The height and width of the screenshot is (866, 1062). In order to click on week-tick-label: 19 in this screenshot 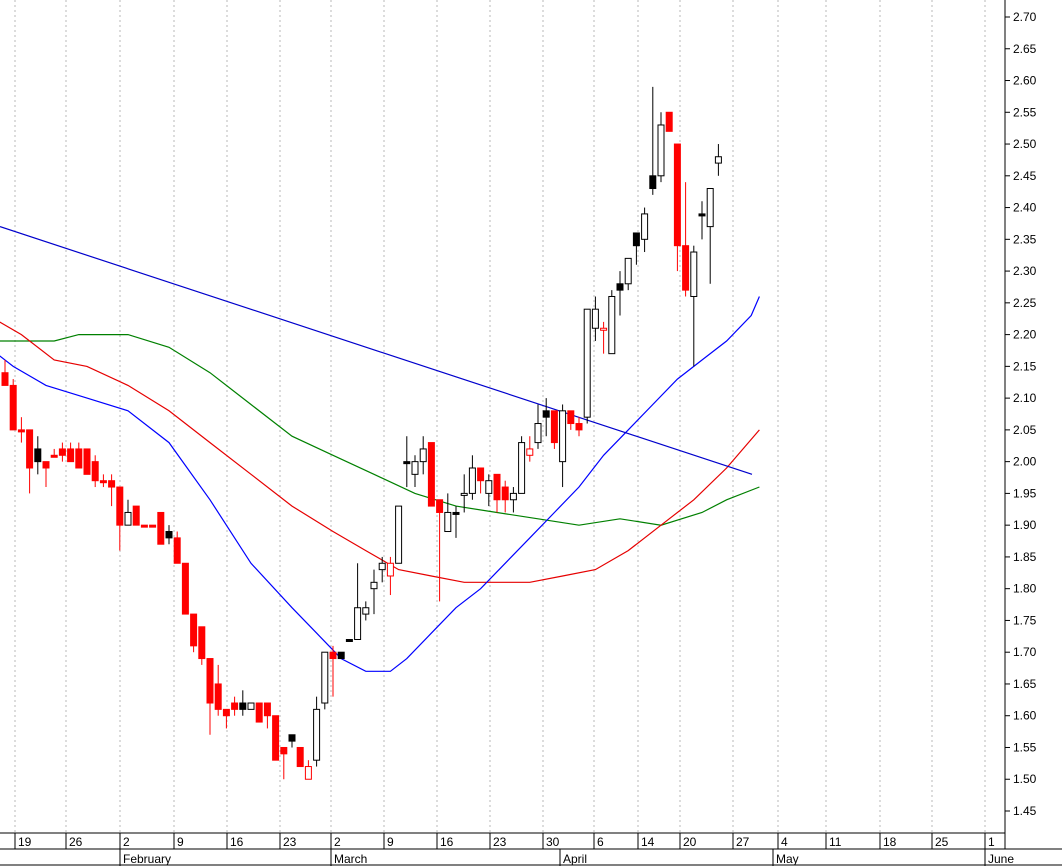, I will do `click(25, 842)`.